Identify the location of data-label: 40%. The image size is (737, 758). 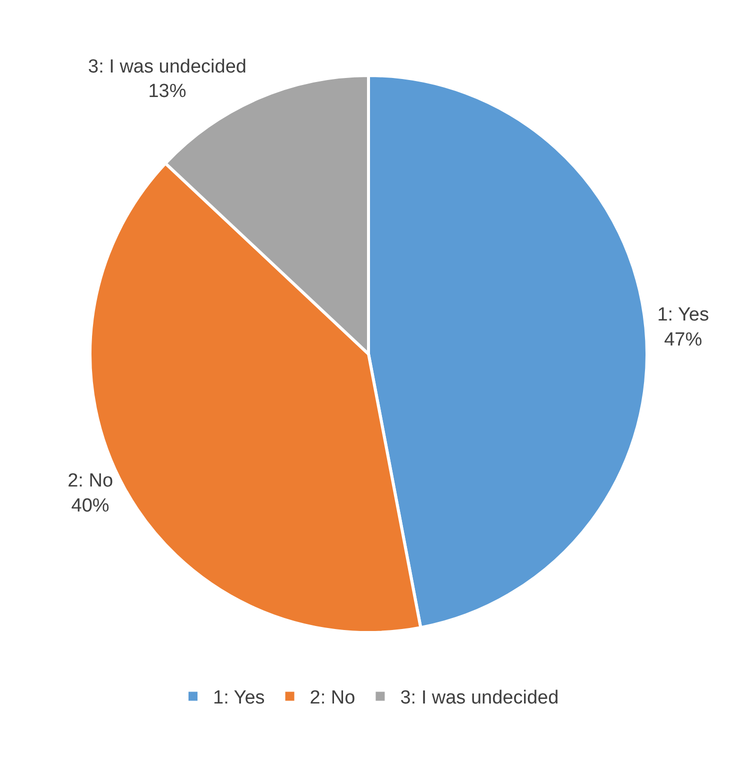
(90, 505).